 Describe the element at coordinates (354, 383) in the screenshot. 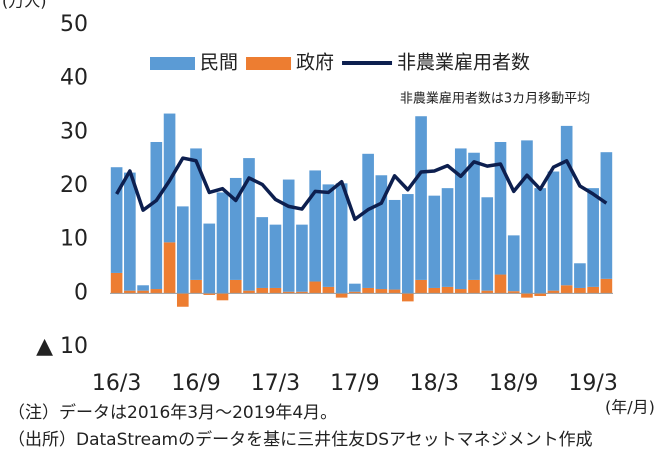

I see `x-tick-label: 17/9` at that location.